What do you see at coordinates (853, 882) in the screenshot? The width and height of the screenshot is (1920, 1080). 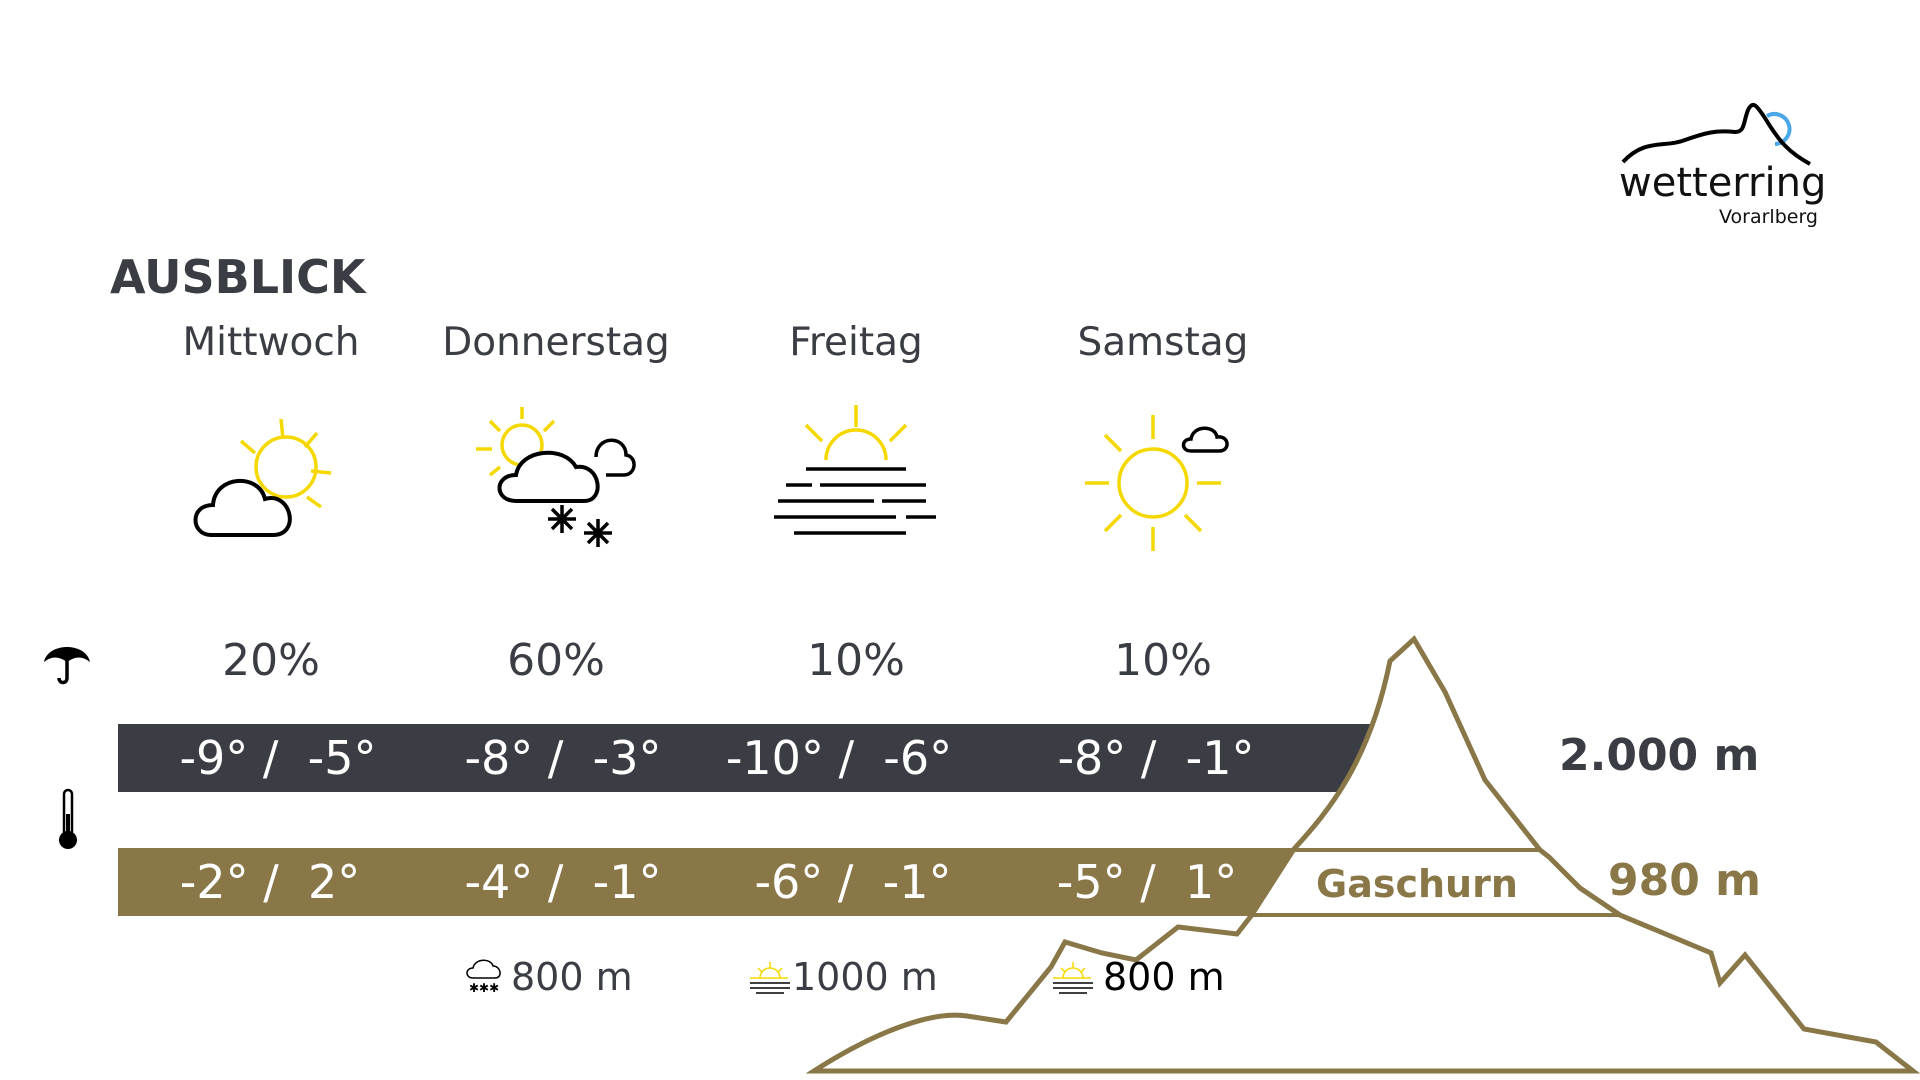 I see `valley-temp: -6° / -1°` at bounding box center [853, 882].